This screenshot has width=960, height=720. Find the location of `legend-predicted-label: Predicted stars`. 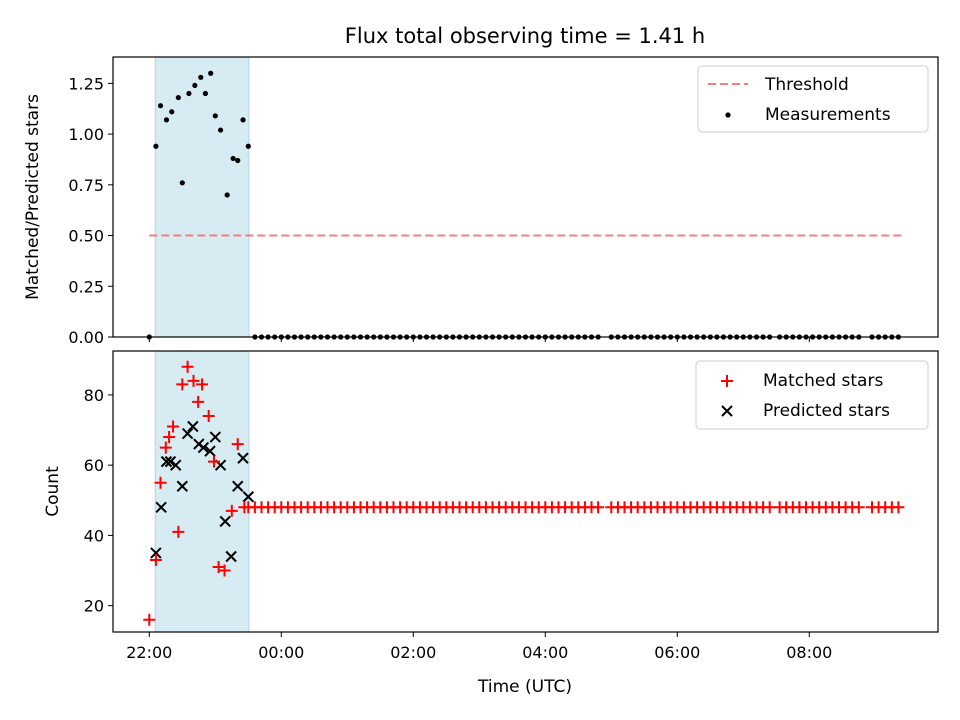

legend-predicted-label: Predicted stars is located at coordinates (826, 411).